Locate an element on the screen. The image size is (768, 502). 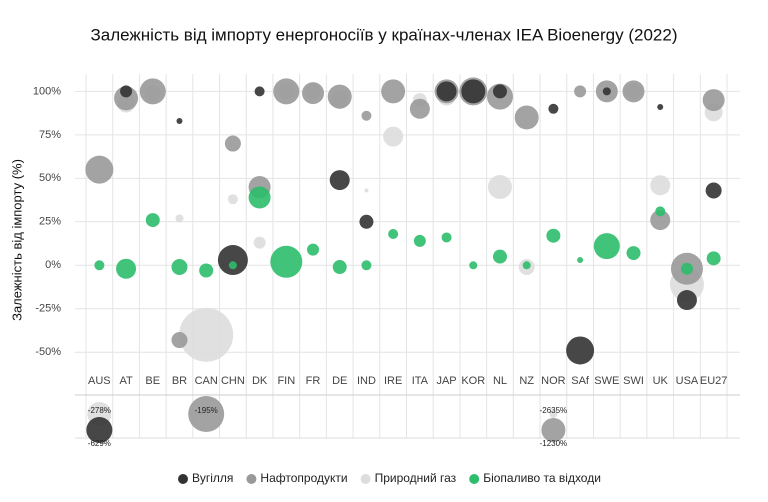
x-tick-label: BR is located at coordinates (179, 381).